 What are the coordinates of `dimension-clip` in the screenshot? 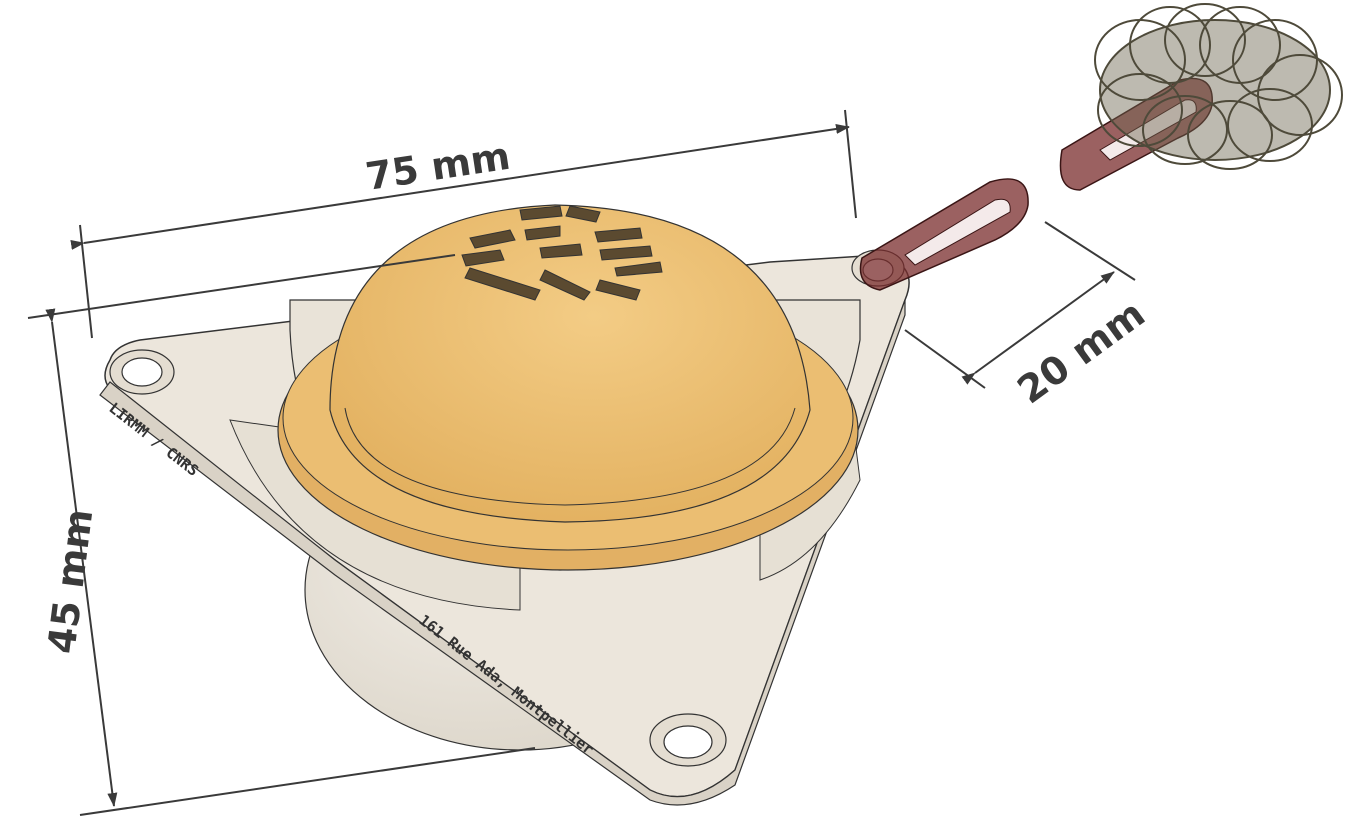 It's located at (1020, 305).